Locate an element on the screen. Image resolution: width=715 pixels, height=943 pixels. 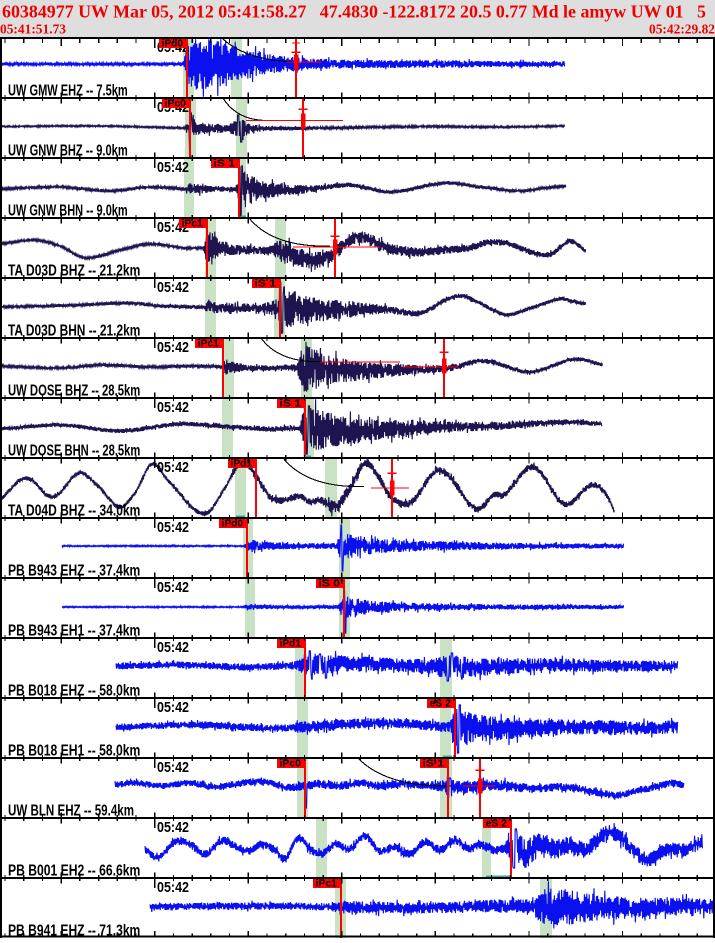
svg-text: 05:42:29.82 is located at coordinates (682, 30).